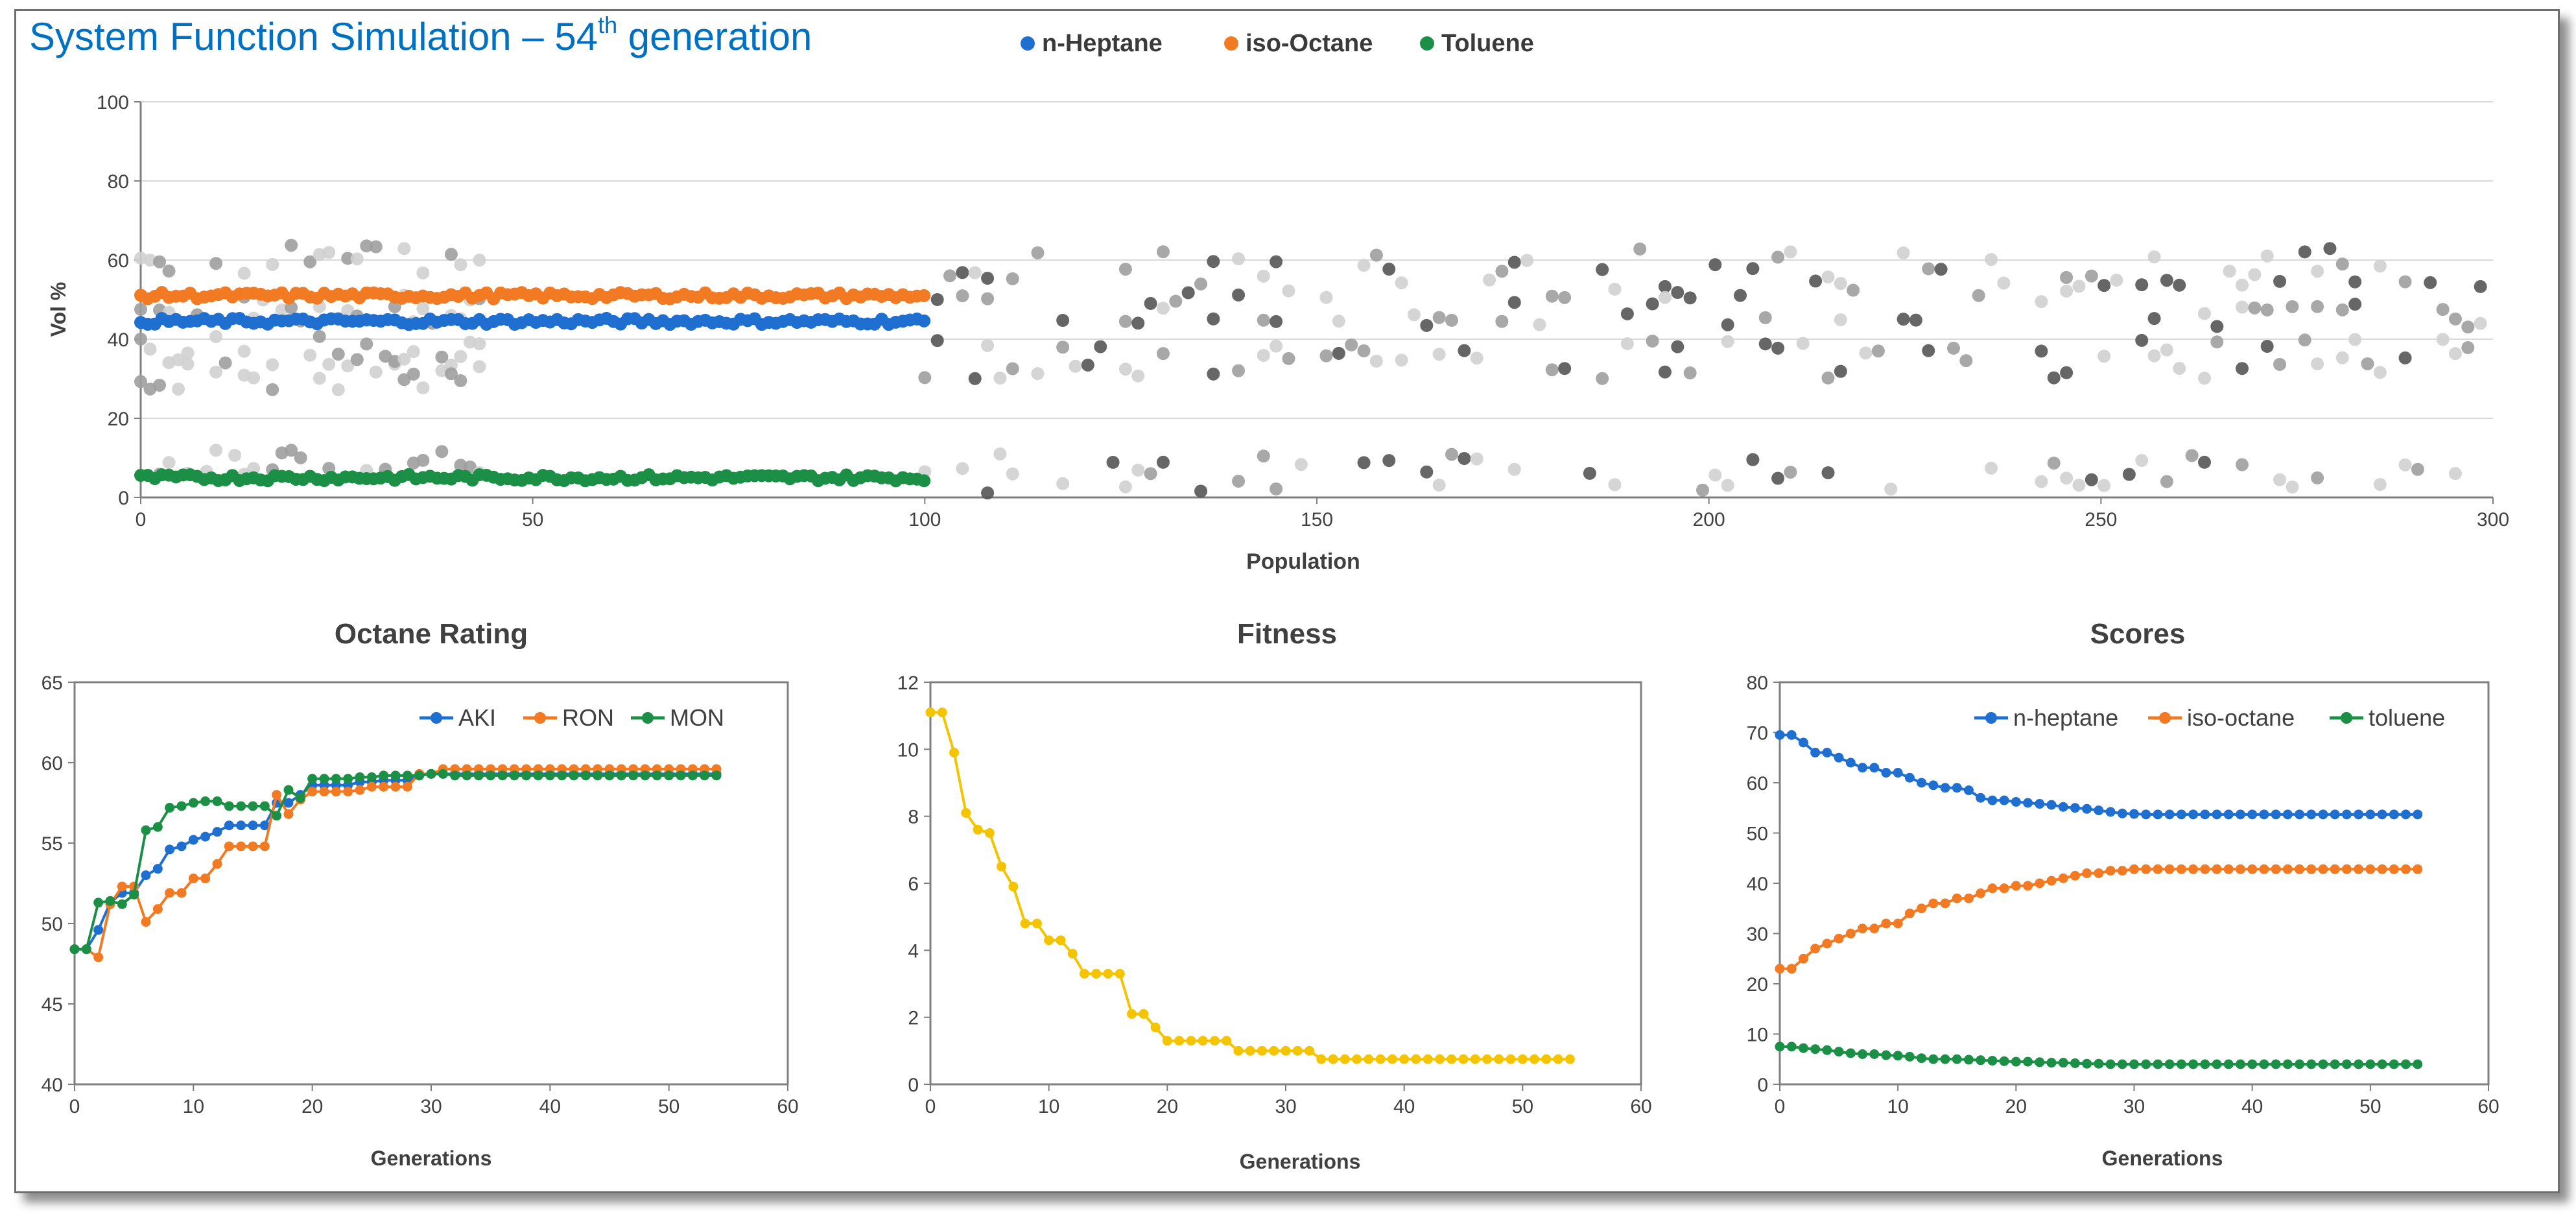 The image size is (2576, 1227). Describe the element at coordinates (2165, 718) in the screenshot. I see `legend-marker-iso-octane-score` at that location.